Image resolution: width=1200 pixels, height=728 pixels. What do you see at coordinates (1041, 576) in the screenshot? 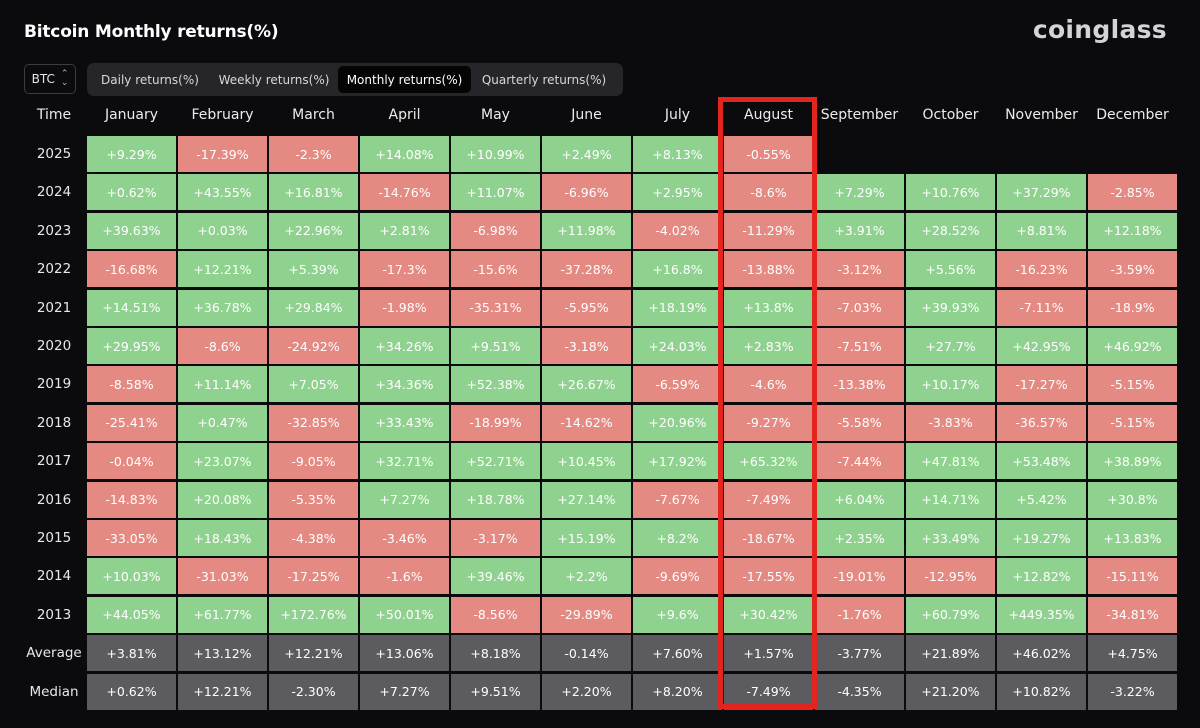
I see `cell-2014-november: +12.82%` at bounding box center [1041, 576].